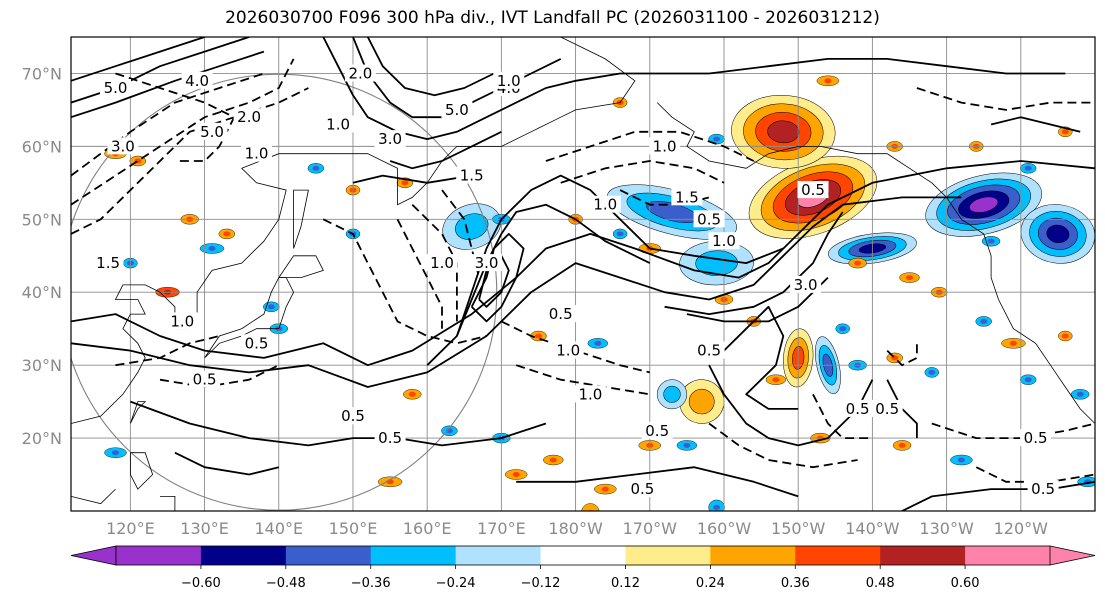 The height and width of the screenshot is (604, 1105). I want to click on lat-tick-label: 60°N, so click(42, 146).